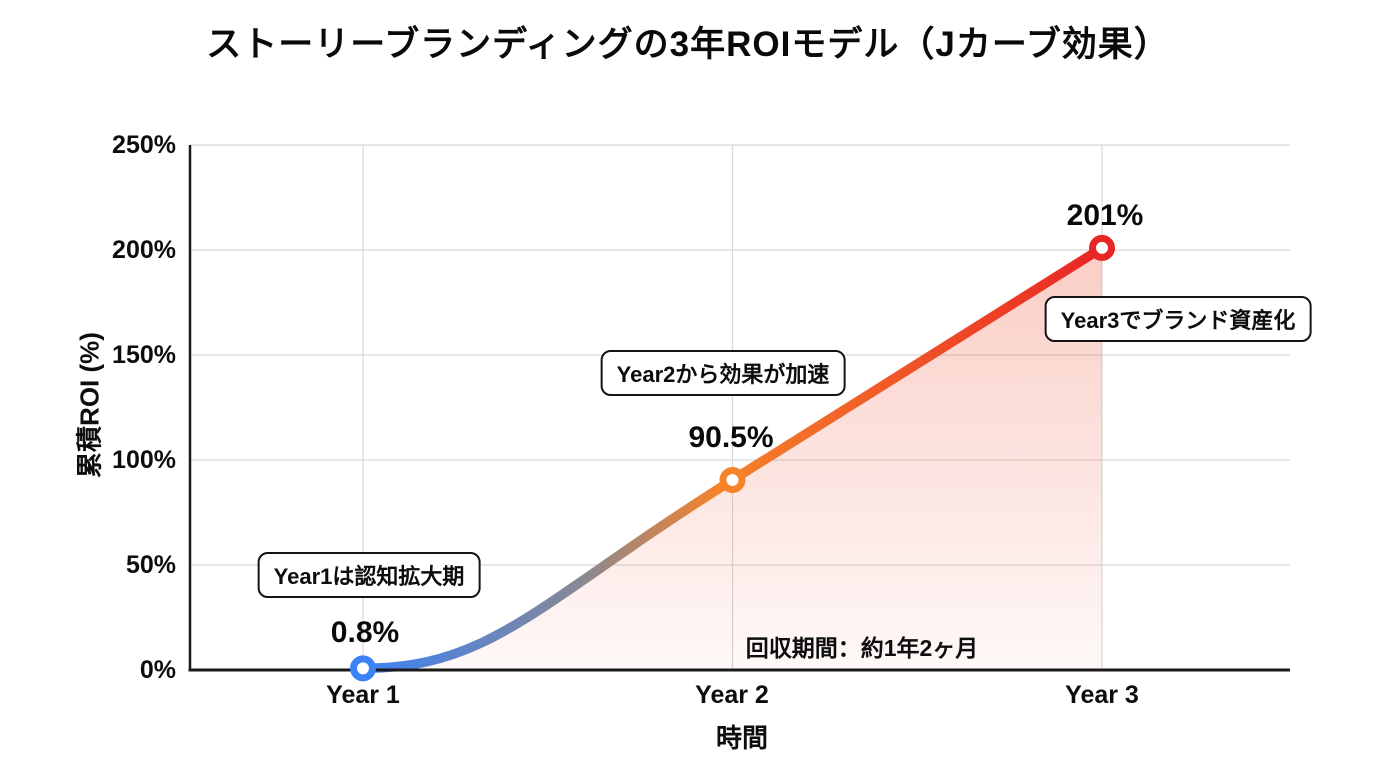  Describe the element at coordinates (732, 695) in the screenshot. I see `xtick-year2: Year 2` at that location.